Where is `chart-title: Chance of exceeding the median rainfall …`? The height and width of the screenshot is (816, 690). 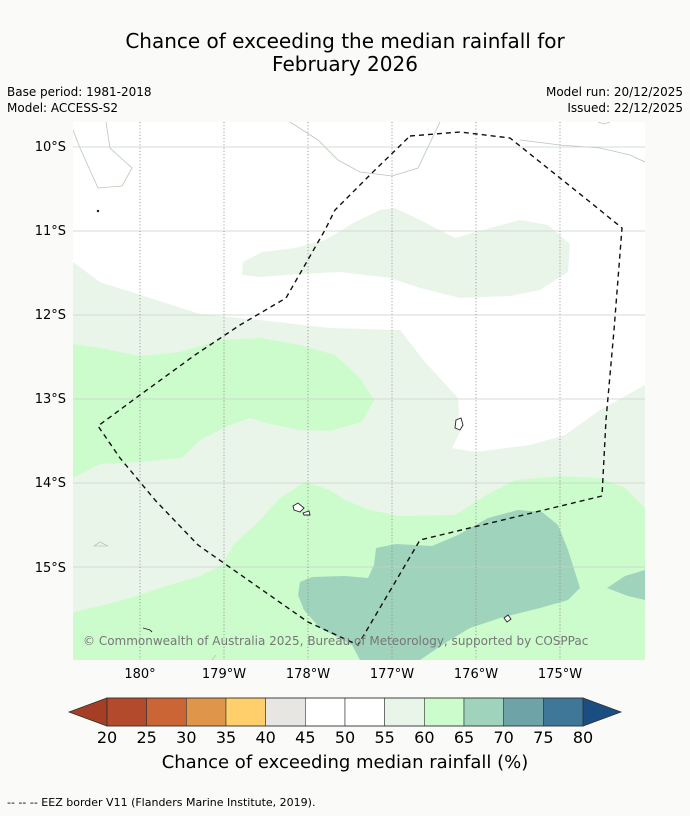 chart-title: Chance of exceeding the median rainfall … is located at coordinates (345, 53).